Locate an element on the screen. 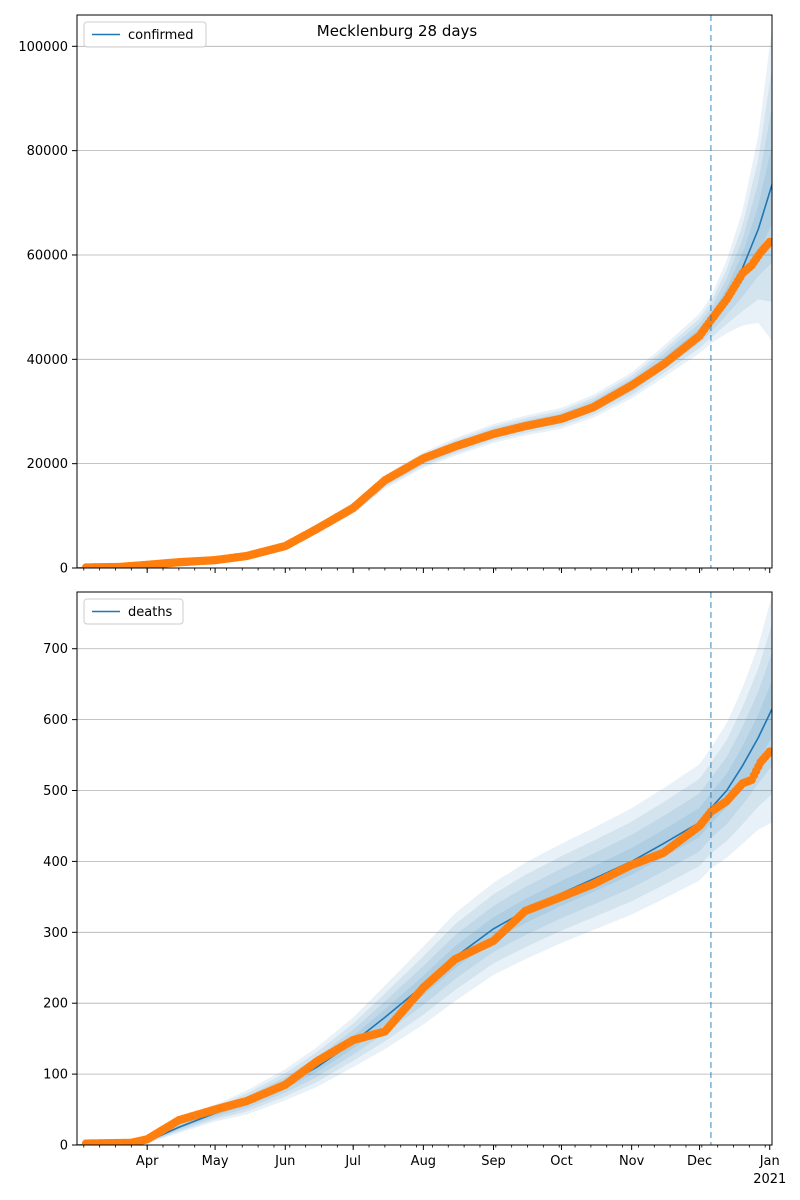  x-year-label: 2021 is located at coordinates (769, 1179).